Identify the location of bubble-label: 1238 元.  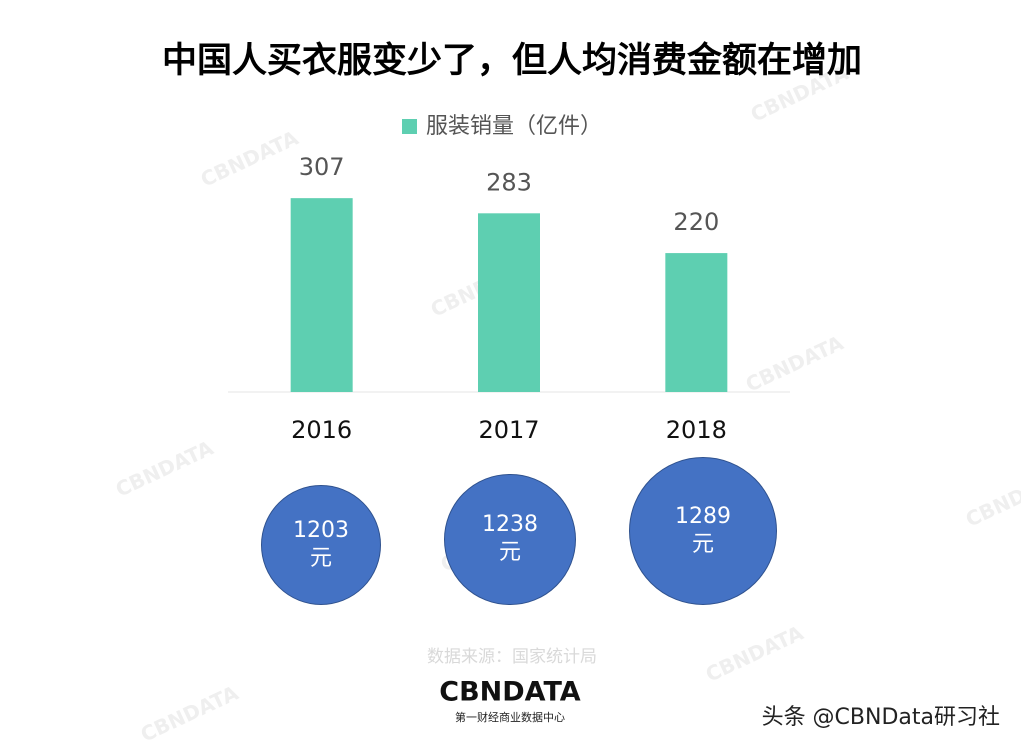
(509, 539).